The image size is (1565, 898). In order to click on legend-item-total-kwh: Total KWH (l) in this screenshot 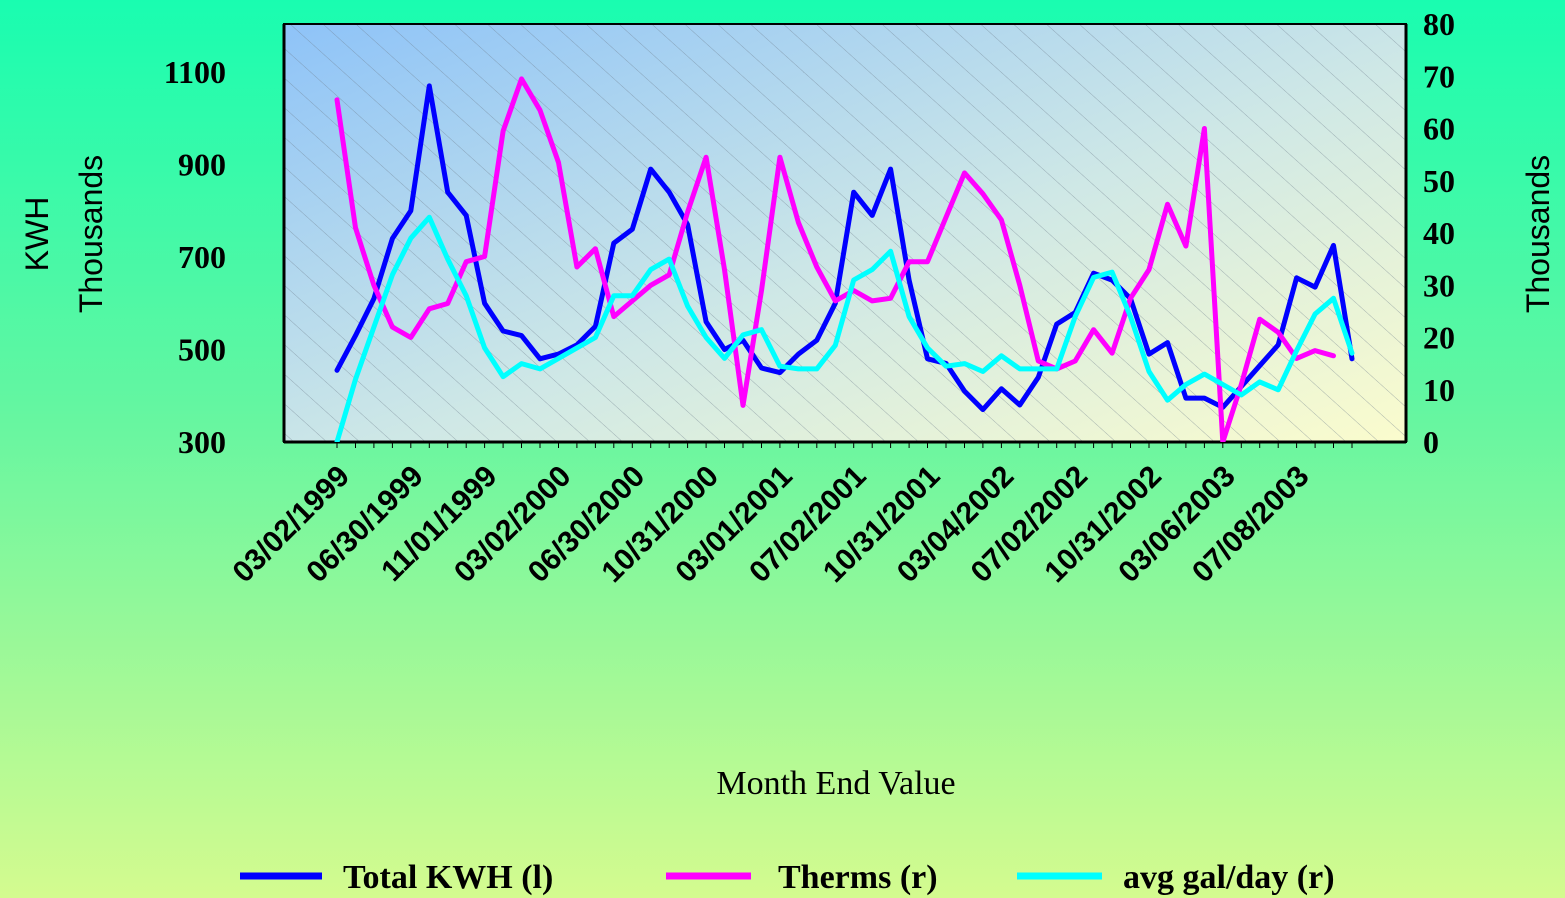, I will do `click(396, 877)`.